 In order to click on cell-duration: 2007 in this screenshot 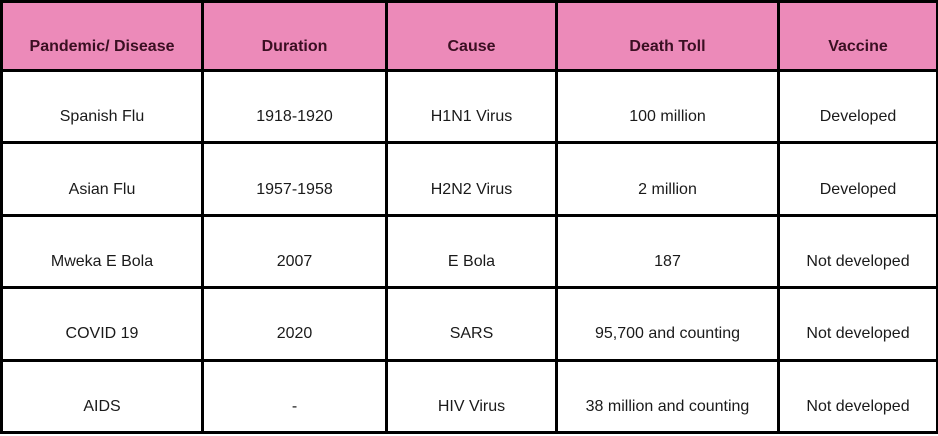, I will do `click(294, 251)`.